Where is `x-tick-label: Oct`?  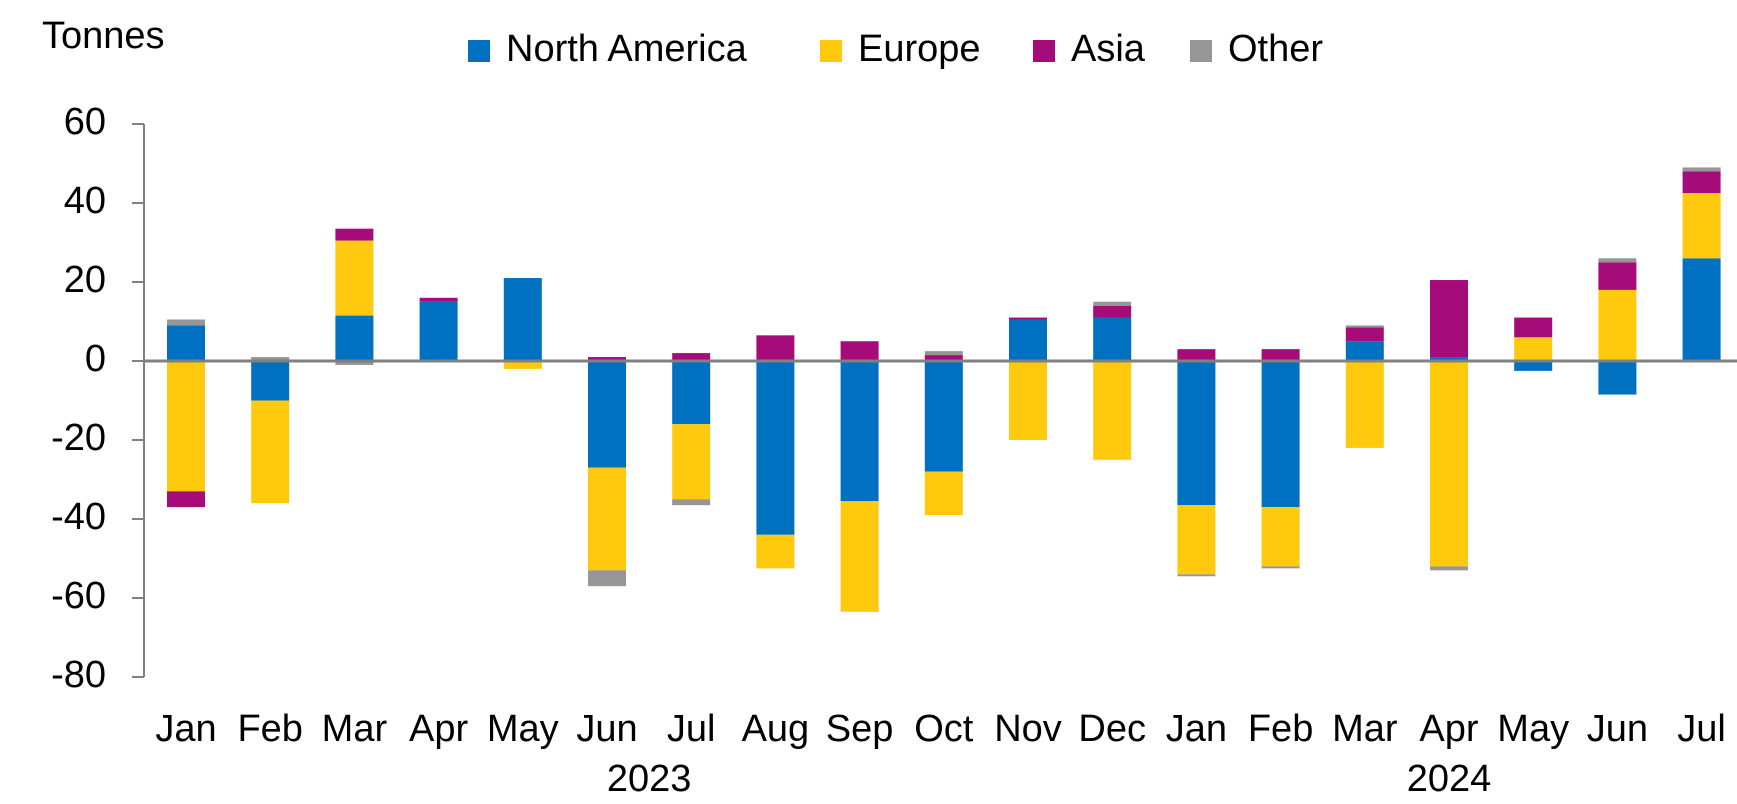
x-tick-label: Oct is located at coordinates (944, 729).